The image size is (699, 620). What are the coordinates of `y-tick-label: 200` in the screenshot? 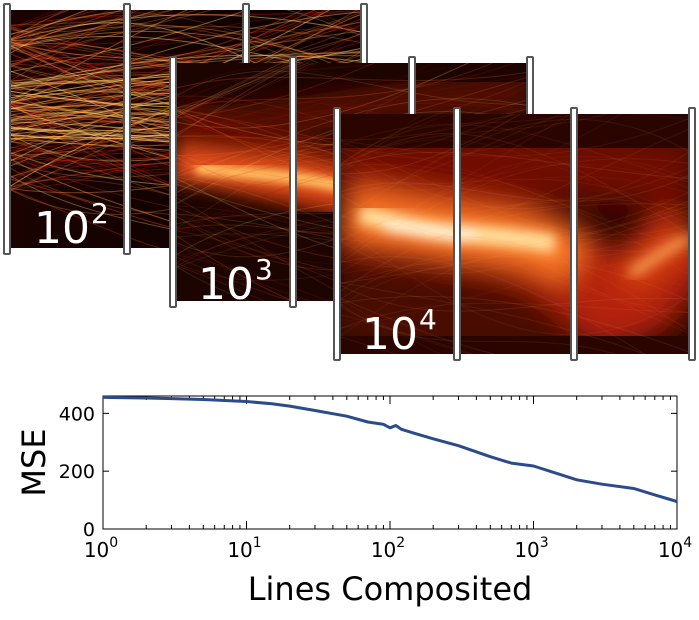 It's located at (77, 472).